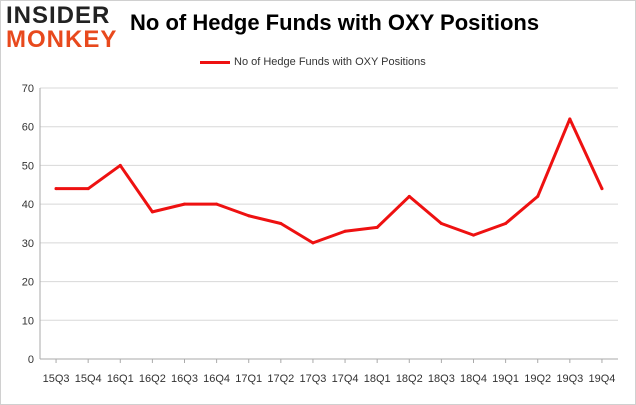 The width and height of the screenshot is (636, 405). I want to click on y-tick-label: 20, so click(28, 283).